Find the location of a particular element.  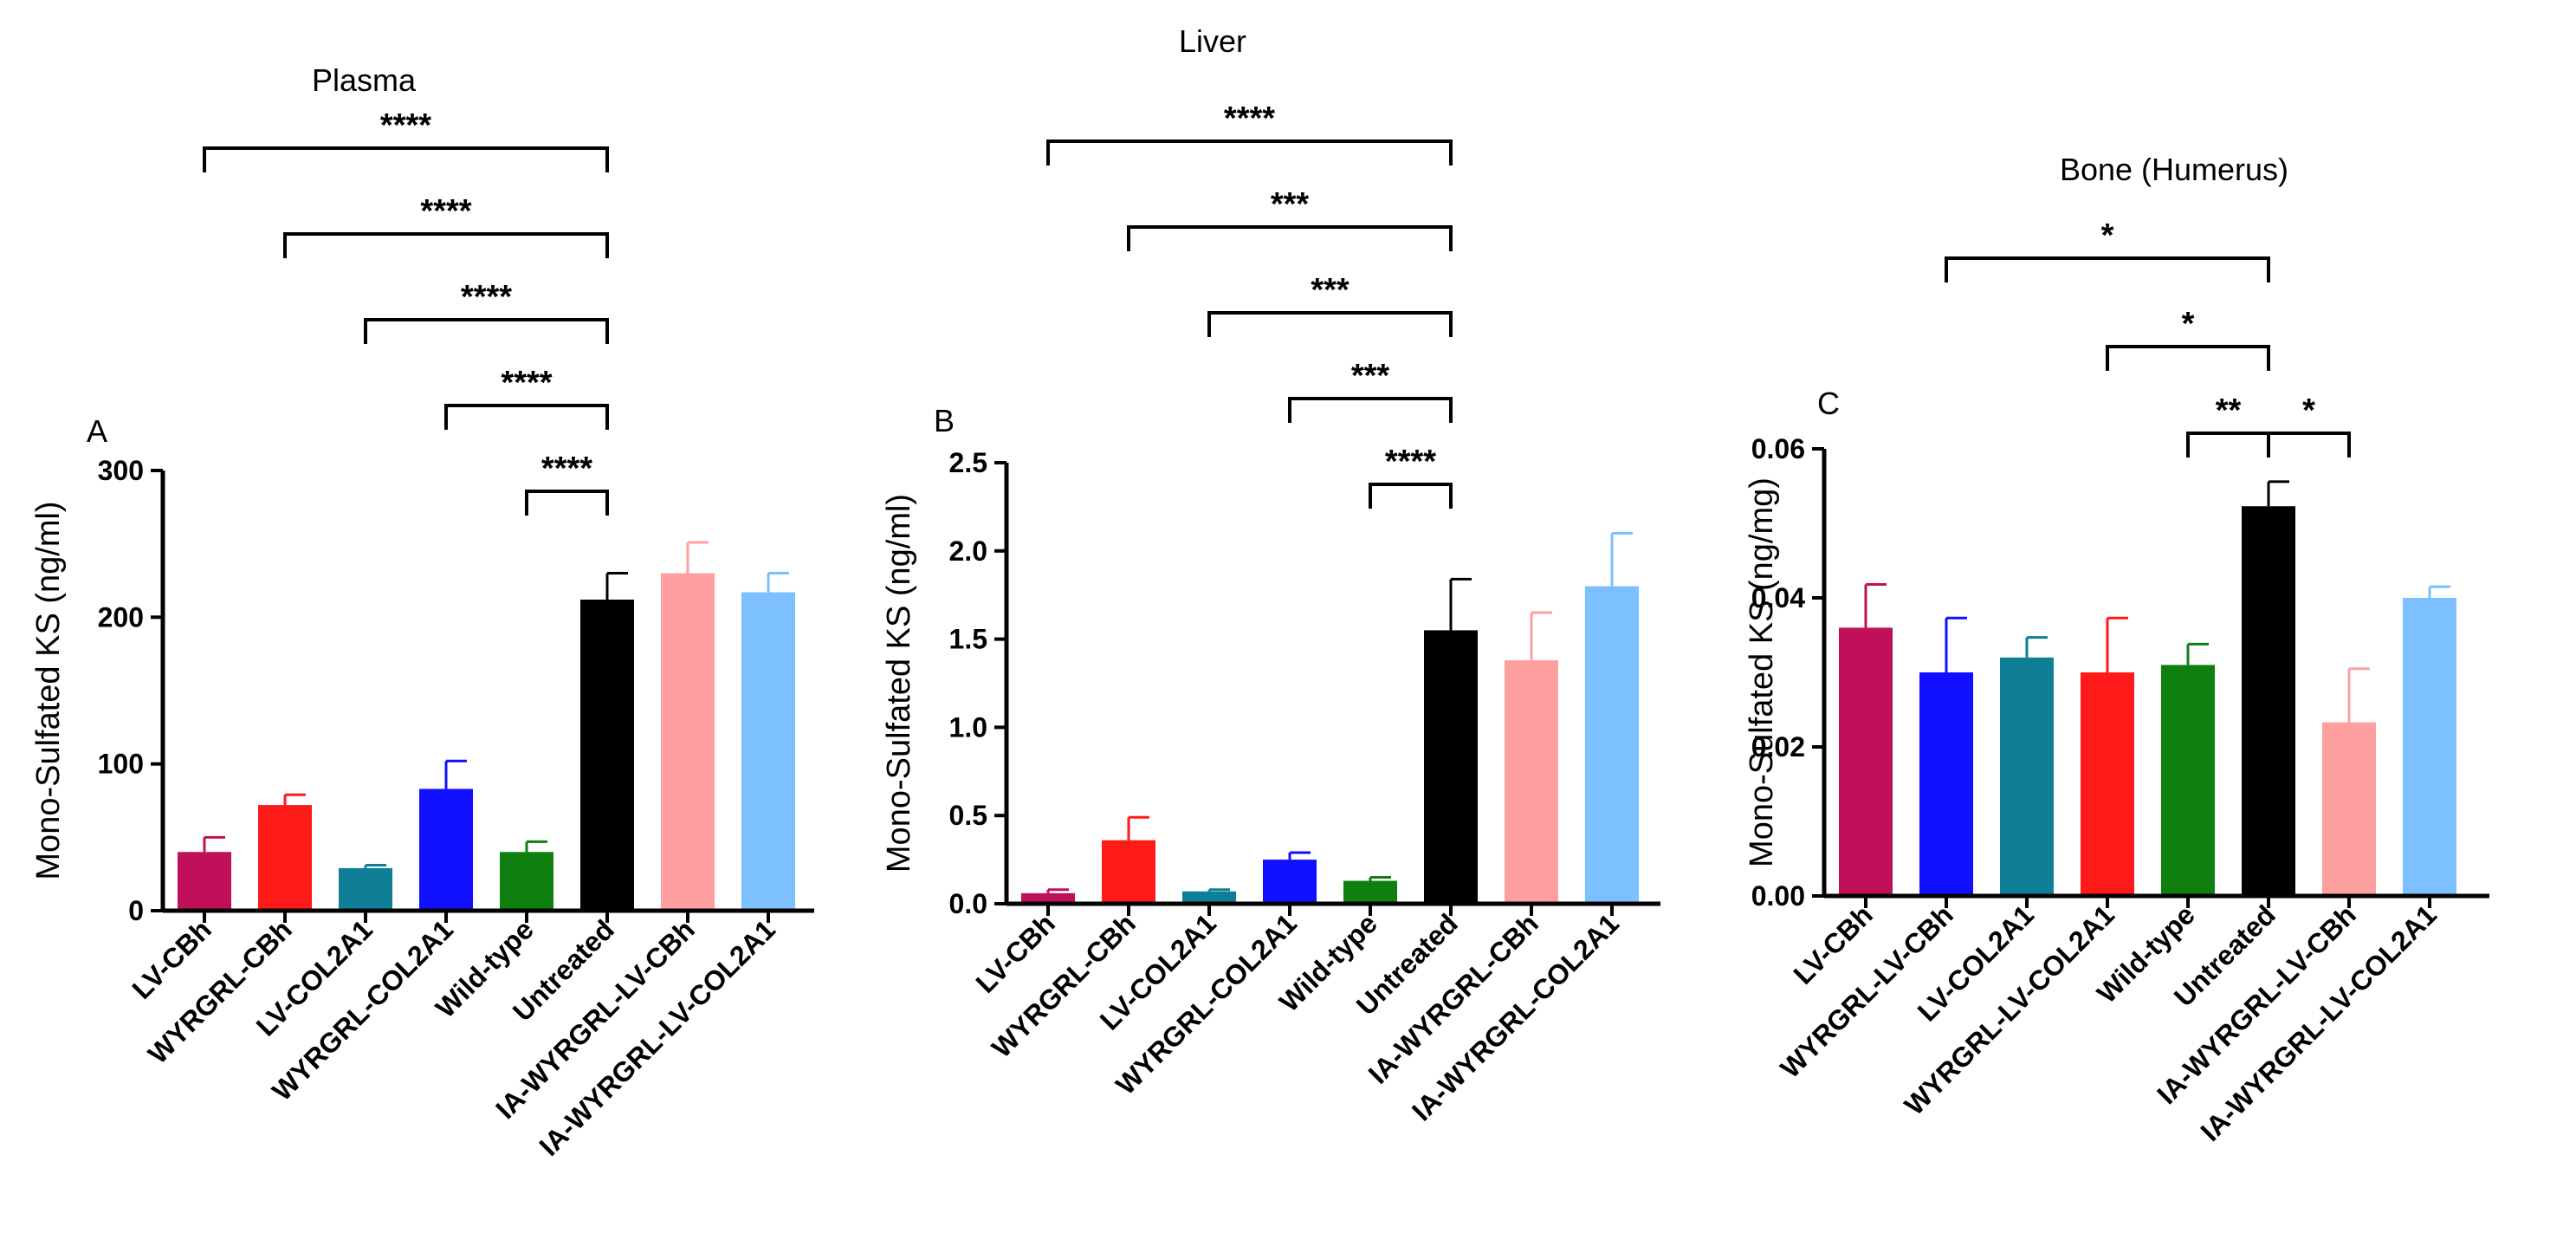

panel-letter: A is located at coordinates (97, 431).